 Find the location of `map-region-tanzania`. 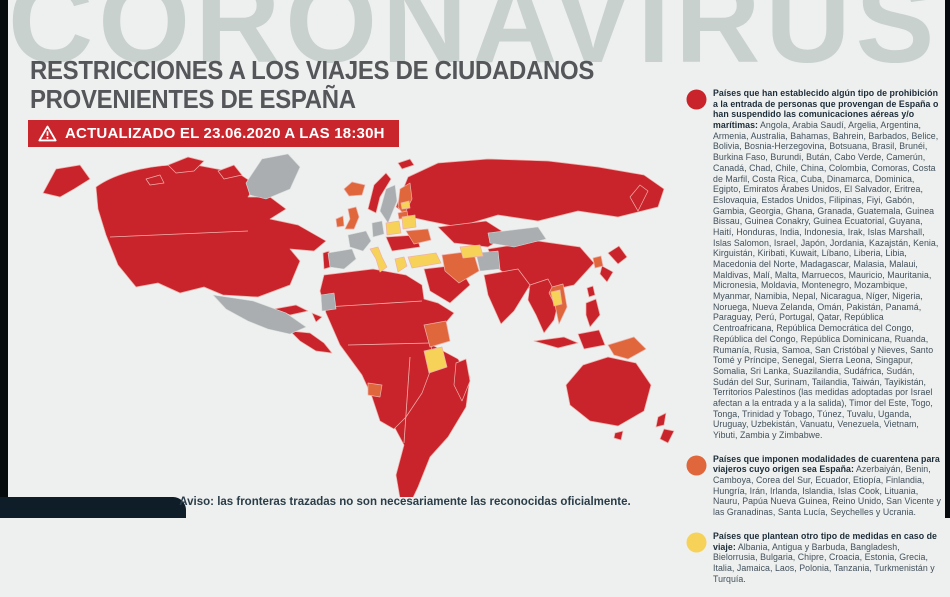

map-region-tanzania is located at coordinates (435, 360).